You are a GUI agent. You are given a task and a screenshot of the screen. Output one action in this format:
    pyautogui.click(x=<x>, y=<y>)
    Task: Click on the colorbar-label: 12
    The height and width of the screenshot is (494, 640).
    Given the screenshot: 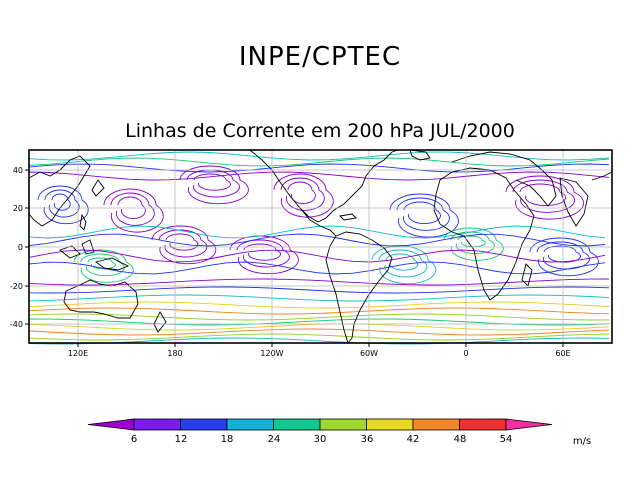 What is the action you would take?
    pyautogui.click(x=181, y=439)
    